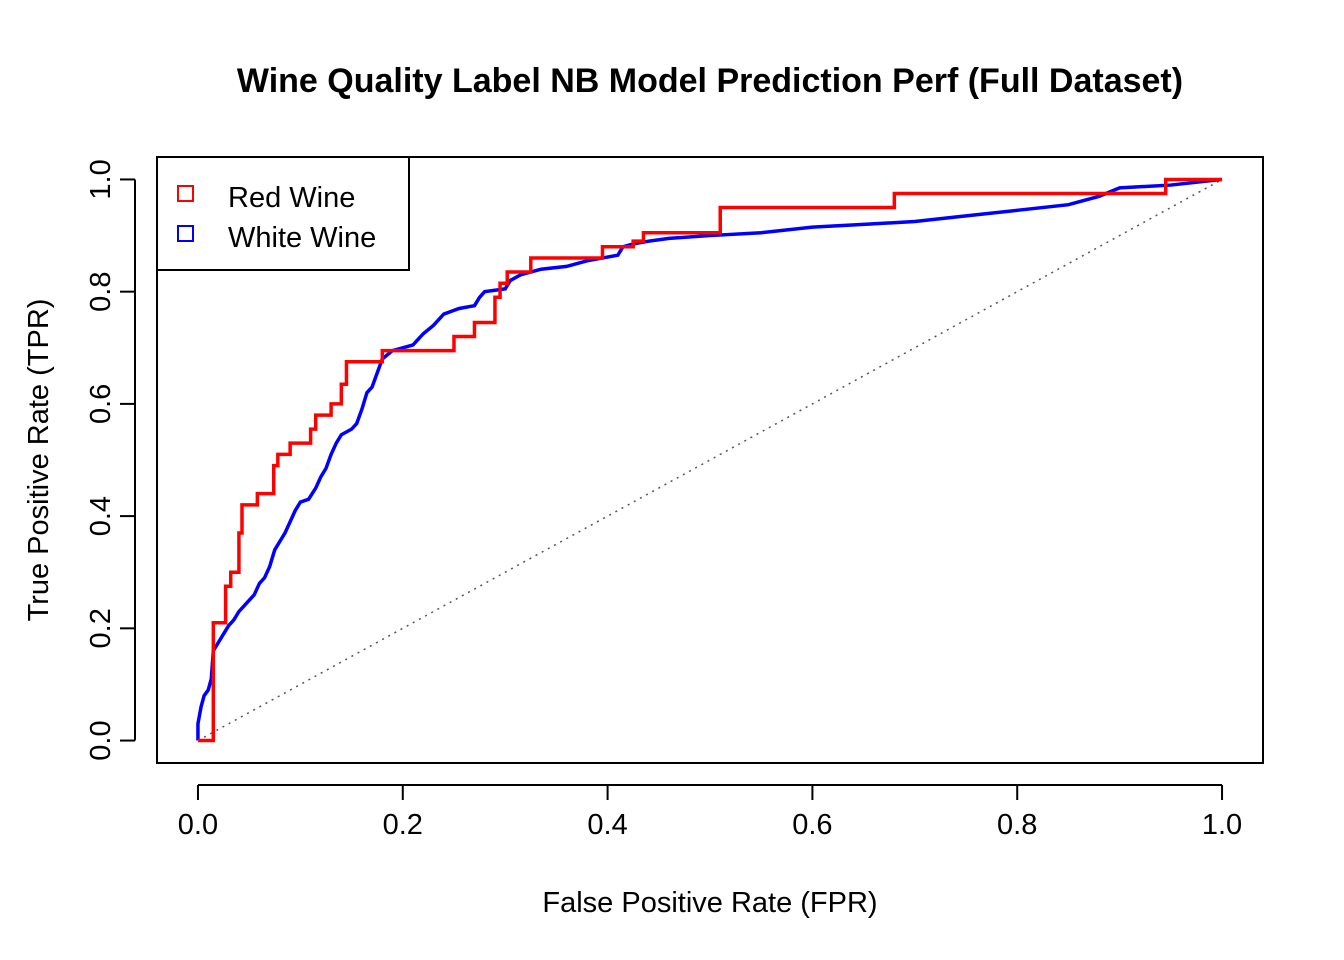 Image resolution: width=1344 pixels, height=960 pixels. Describe the element at coordinates (101, 179) in the screenshot. I see `y-tick-label: 1.0` at that location.